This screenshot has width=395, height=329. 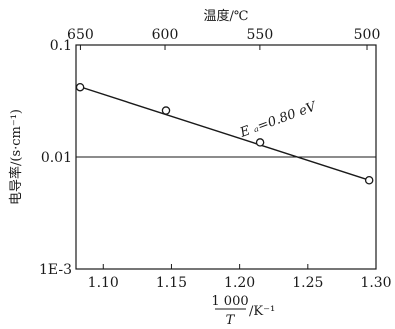 What do you see at coordinates (239, 283) in the screenshot?
I see `x-tick-label-2: 1.20` at bounding box center [239, 283].